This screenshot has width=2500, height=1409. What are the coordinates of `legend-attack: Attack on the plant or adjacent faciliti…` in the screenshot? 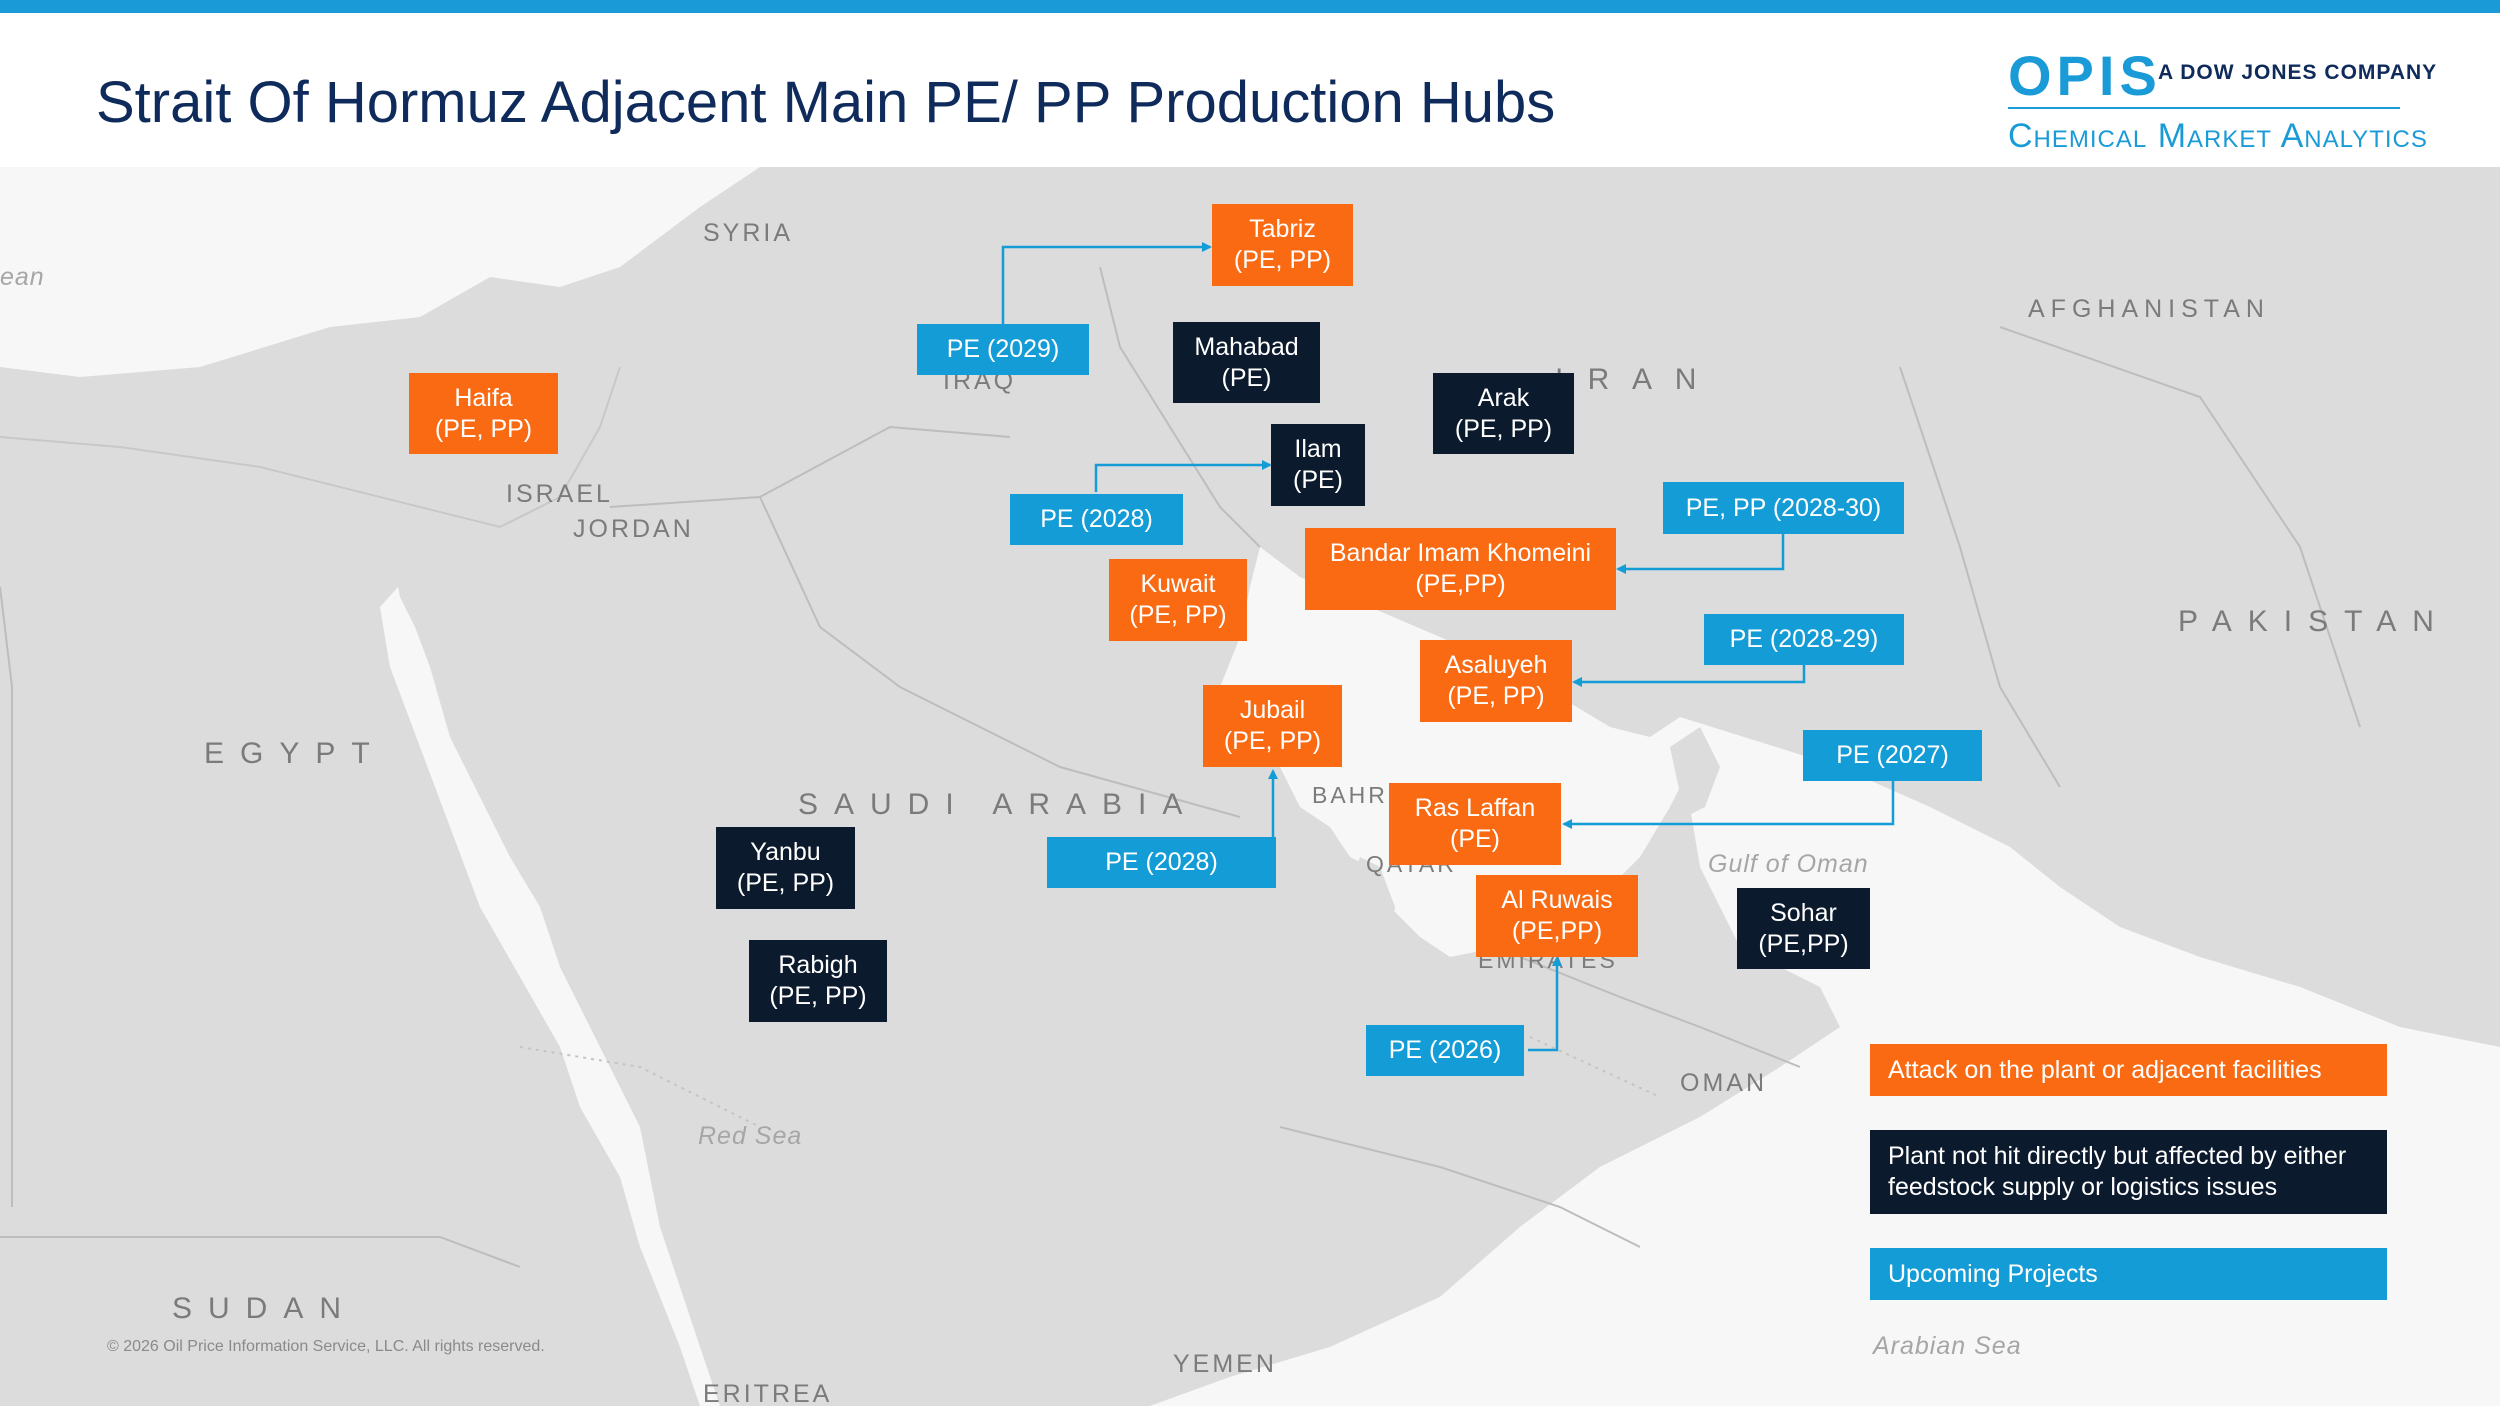 It's located at (2128, 1070).